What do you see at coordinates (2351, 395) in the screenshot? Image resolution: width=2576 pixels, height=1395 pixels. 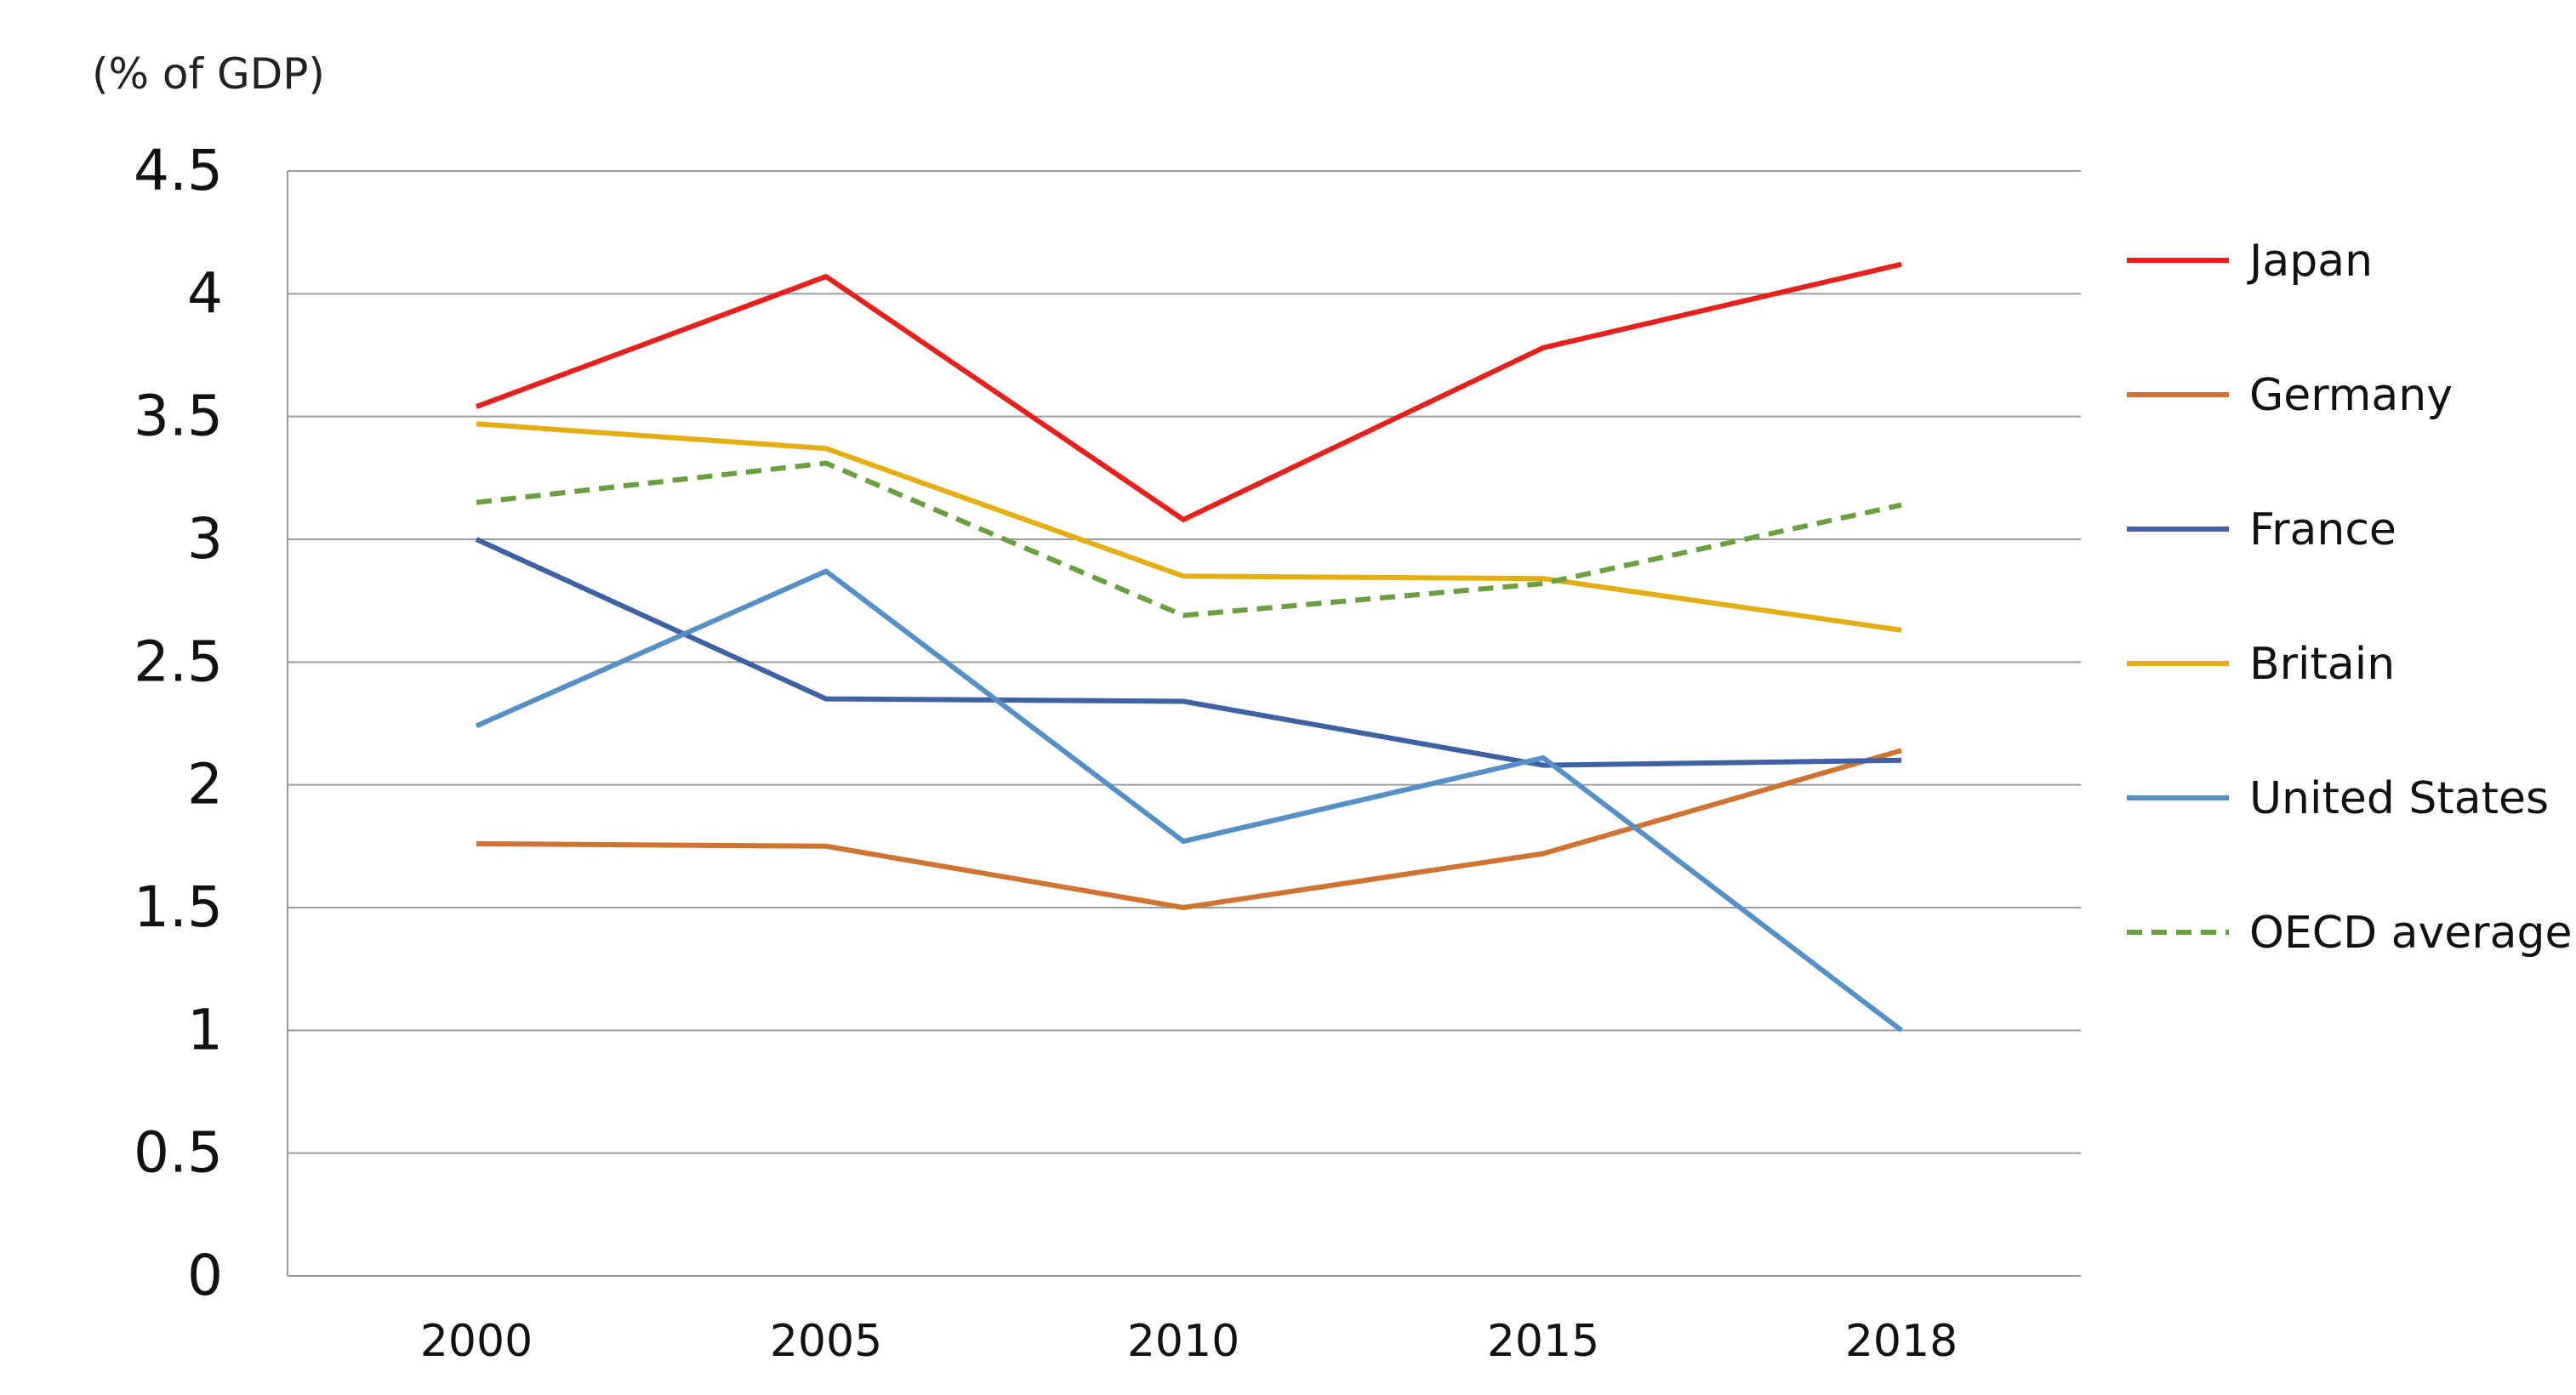 I see `legend-label-germany: Germany` at bounding box center [2351, 395].